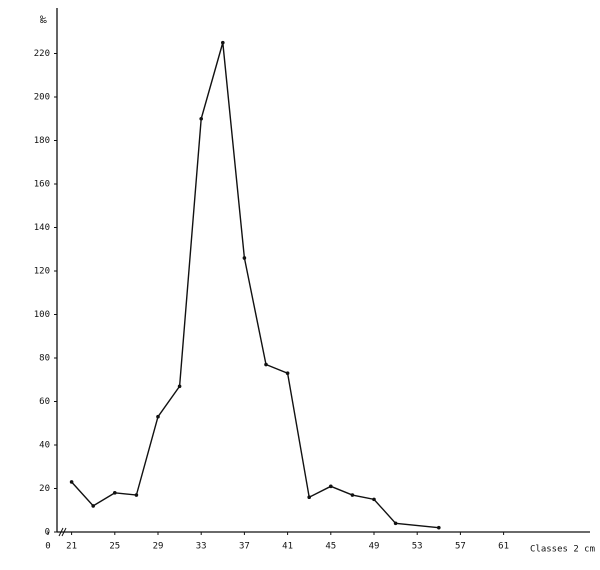  I want to click on y-tick-label: 40, so click(44, 446).